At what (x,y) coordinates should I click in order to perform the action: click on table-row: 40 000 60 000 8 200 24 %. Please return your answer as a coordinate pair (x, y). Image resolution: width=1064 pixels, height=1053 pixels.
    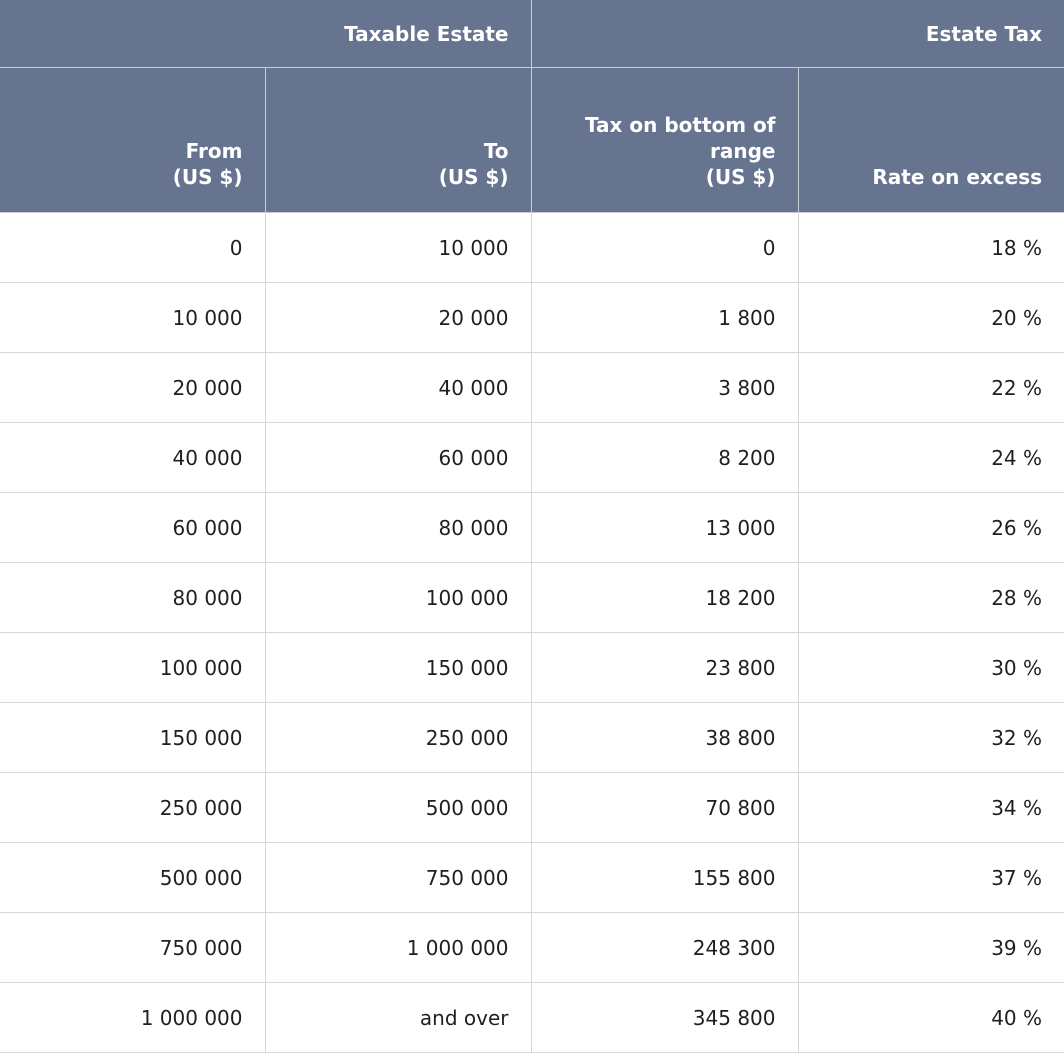
    Looking at the image, I should click on (532, 457).